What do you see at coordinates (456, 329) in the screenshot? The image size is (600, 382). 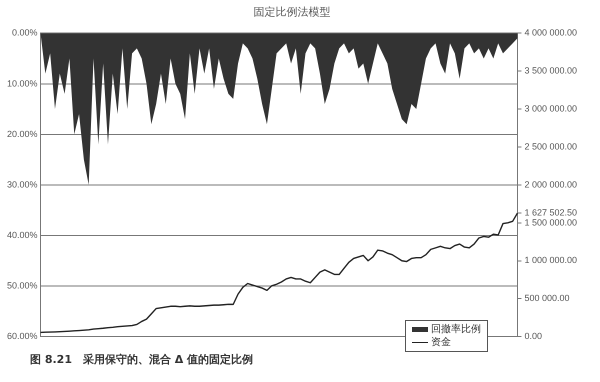 I see `legend-label: 回撤率比例` at bounding box center [456, 329].